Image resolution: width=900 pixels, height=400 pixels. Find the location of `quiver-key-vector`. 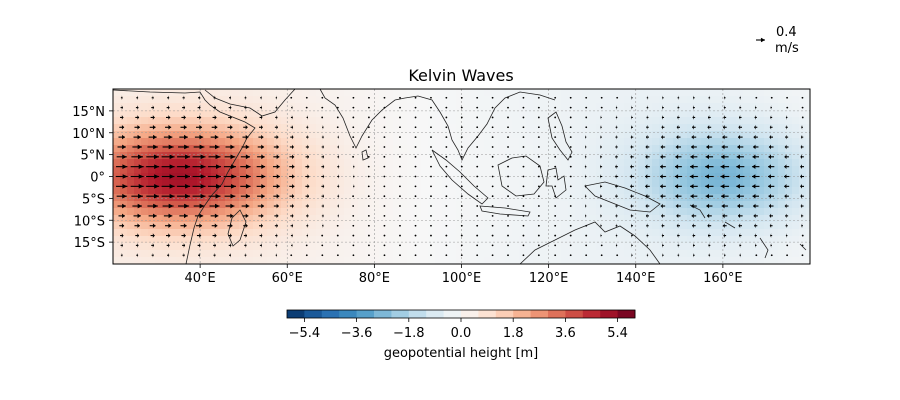

quiver-key-vector is located at coordinates (760, 40).